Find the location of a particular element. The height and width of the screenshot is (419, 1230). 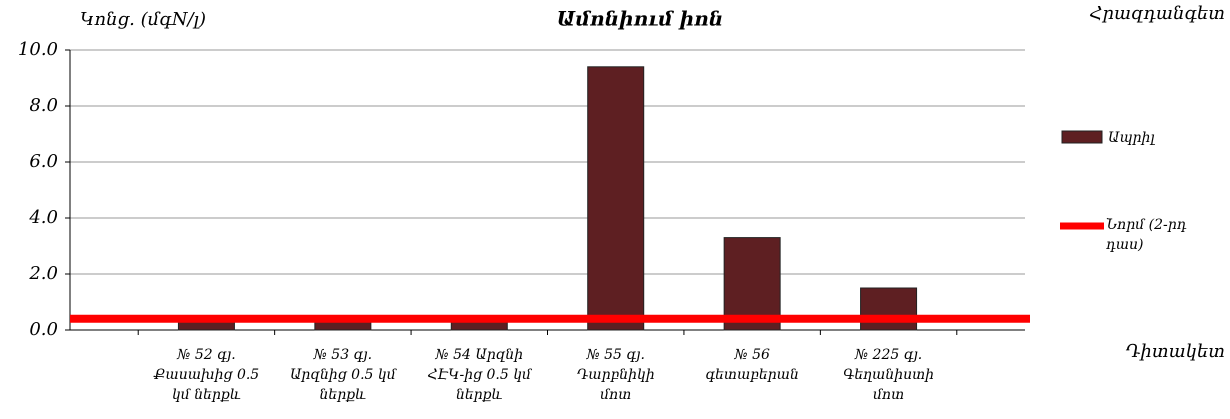

x-tick-label: № 52 գյ. Քասախից 0.5 կմ ներքև is located at coordinates (206, 375).